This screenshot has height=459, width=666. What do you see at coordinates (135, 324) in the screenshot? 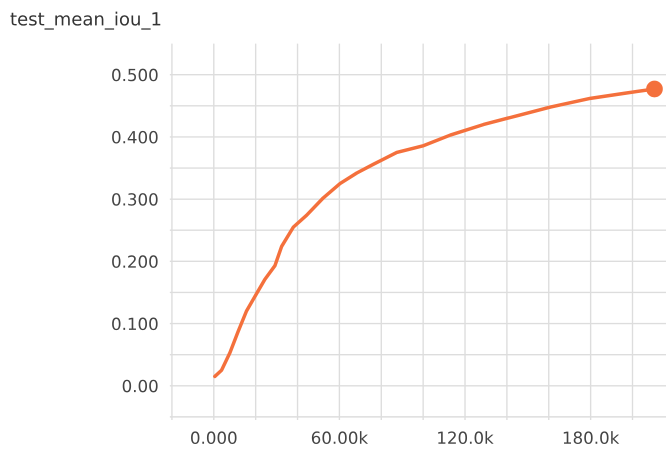
I see `y-tick-label: 0.100` at bounding box center [135, 324].